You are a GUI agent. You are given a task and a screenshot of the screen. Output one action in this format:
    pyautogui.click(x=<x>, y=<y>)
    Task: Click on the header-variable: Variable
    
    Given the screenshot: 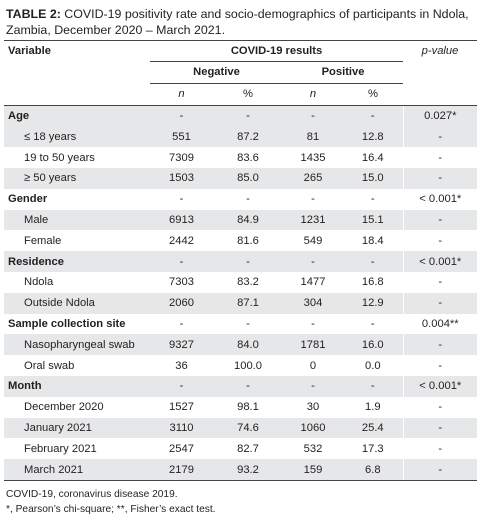 What is the action you would take?
    pyautogui.click(x=77, y=51)
    